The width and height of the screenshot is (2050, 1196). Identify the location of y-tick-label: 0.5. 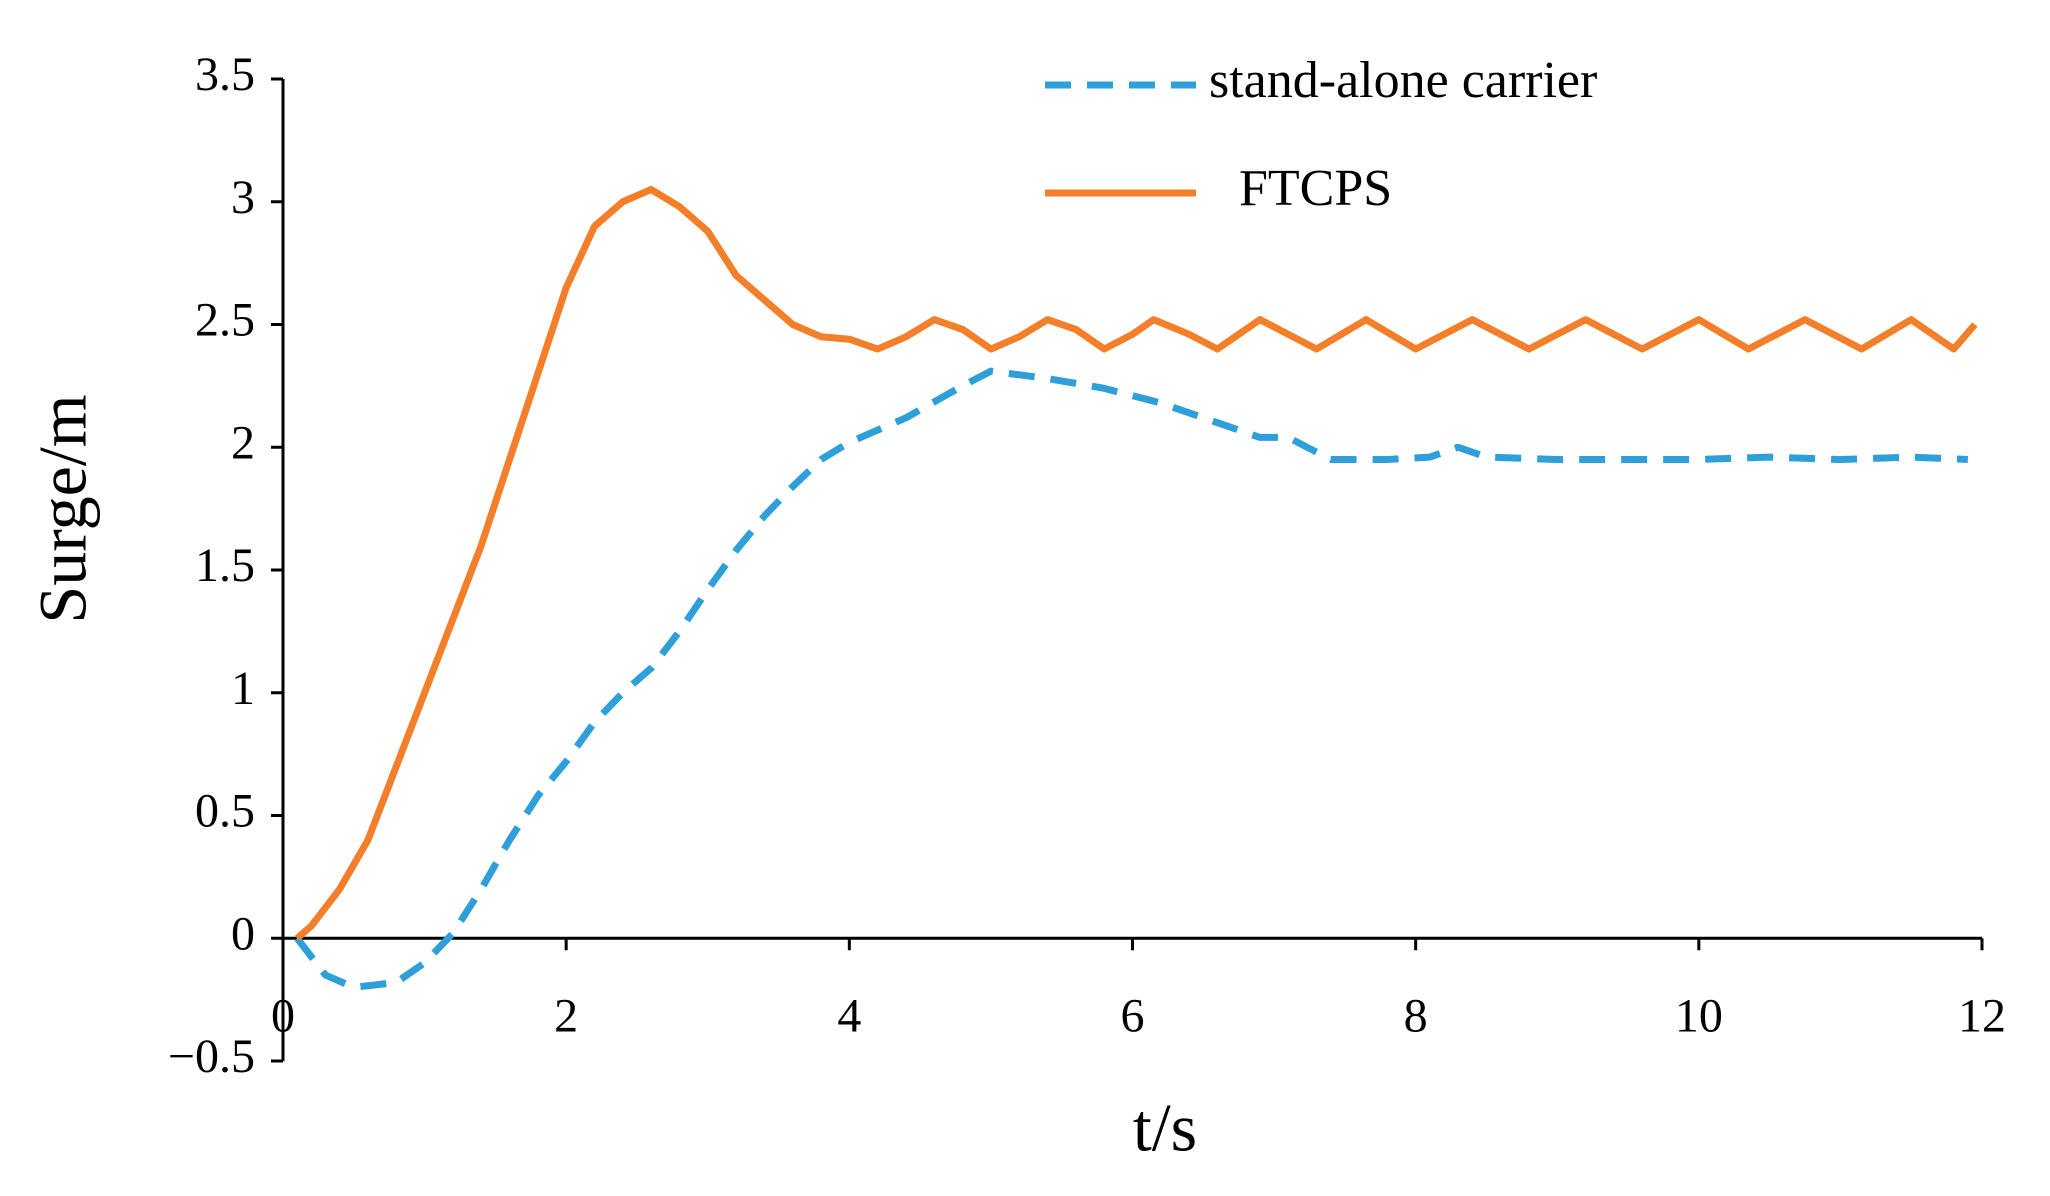
(225, 811).